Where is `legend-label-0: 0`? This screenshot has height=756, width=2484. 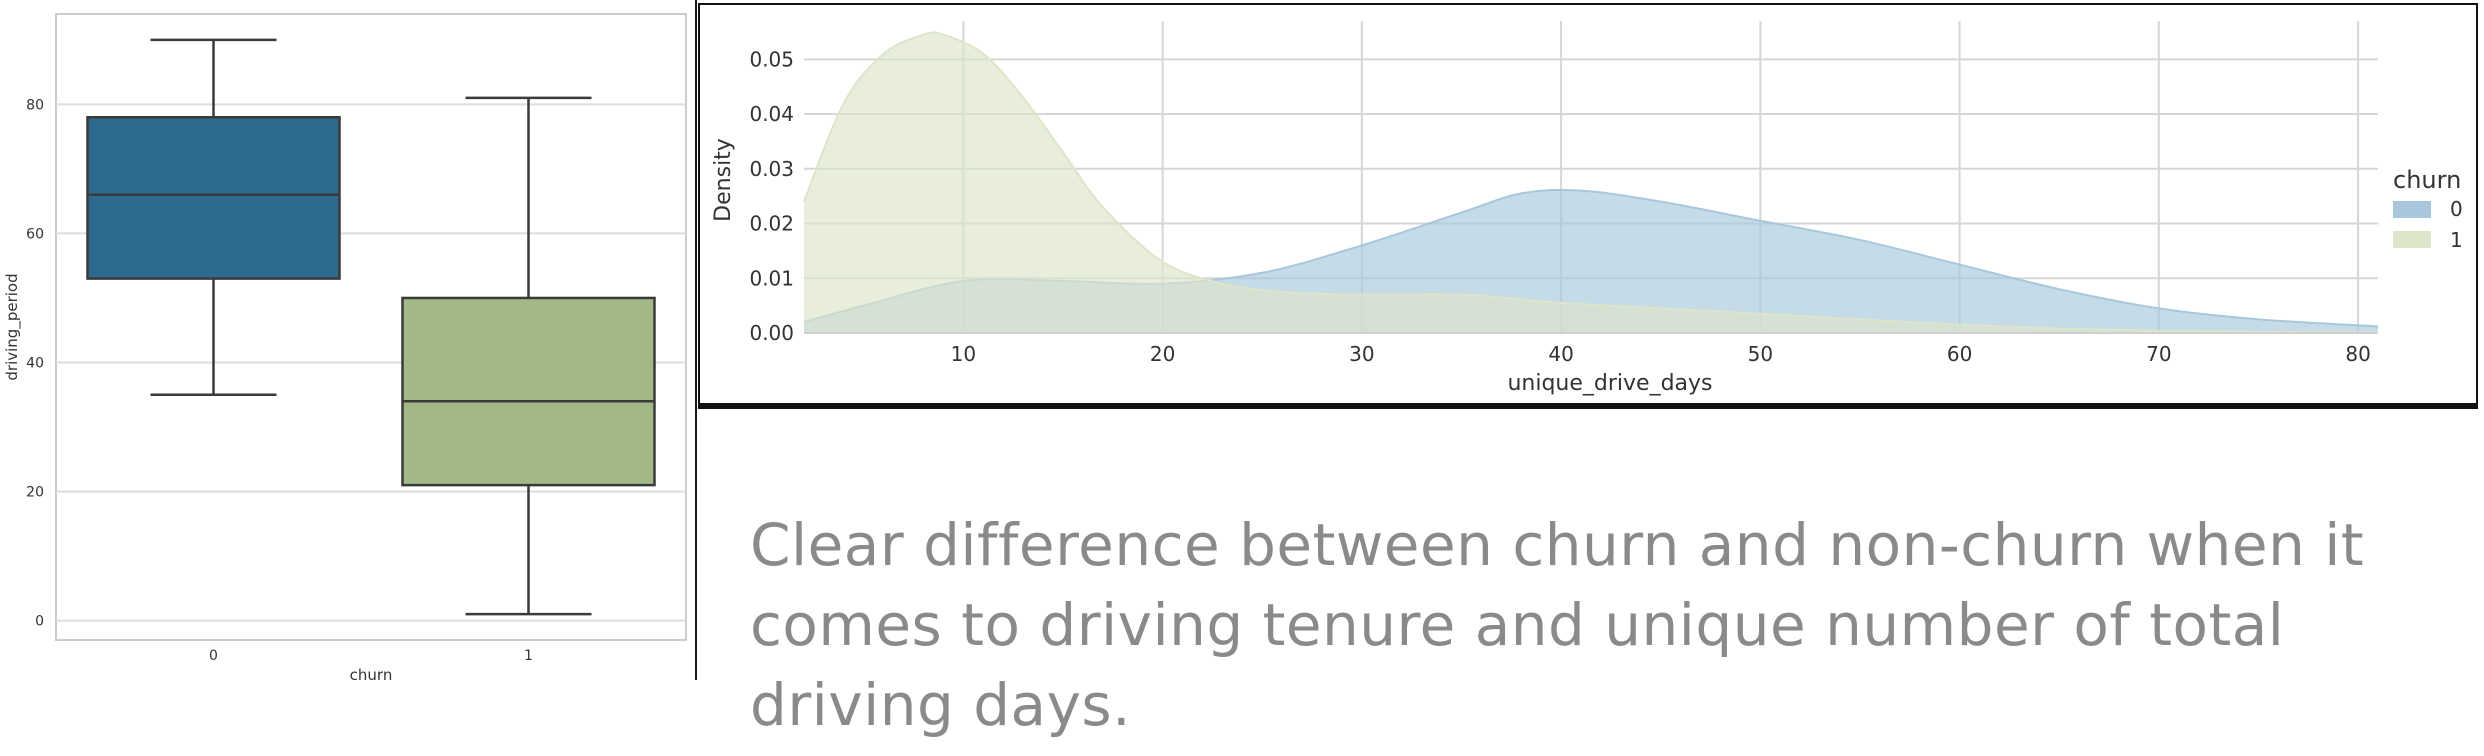 legend-label-0: 0 is located at coordinates (2456, 209).